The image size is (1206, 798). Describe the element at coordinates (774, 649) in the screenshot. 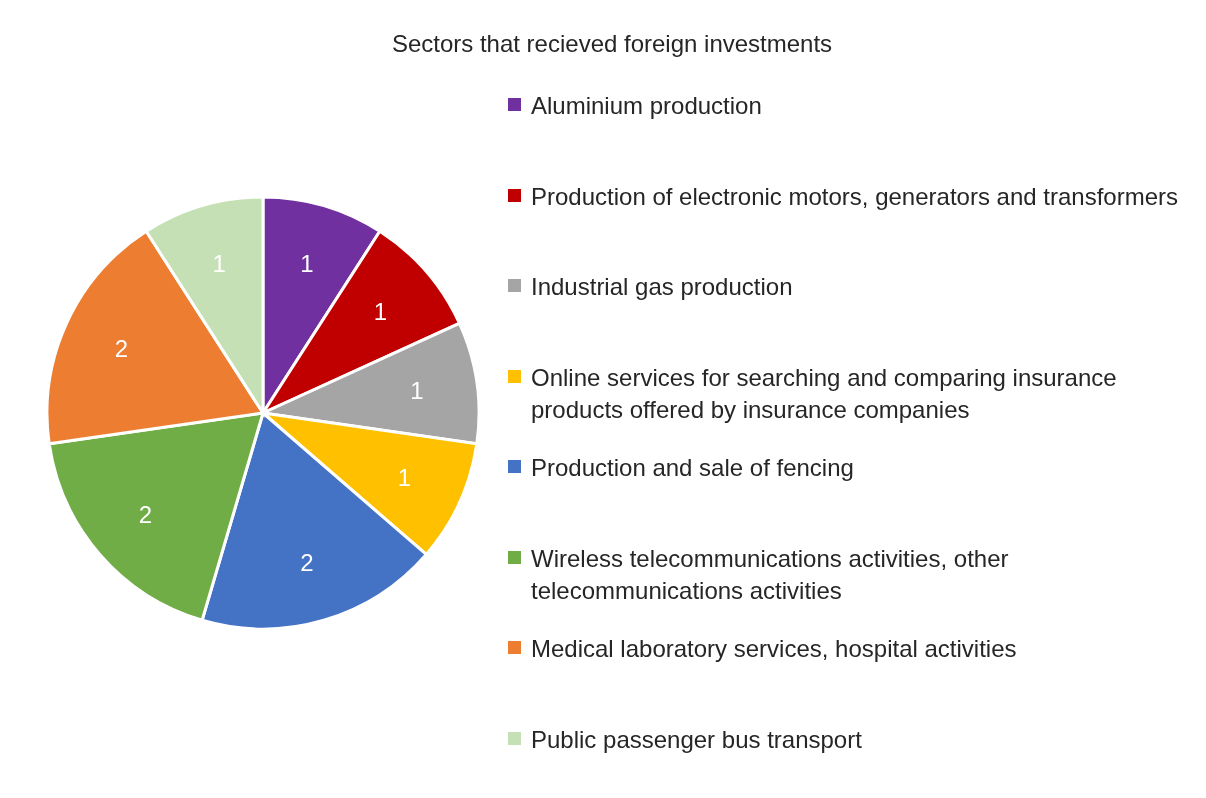

I see `legend-label: Medical laboratory services, hospital activities` at that location.